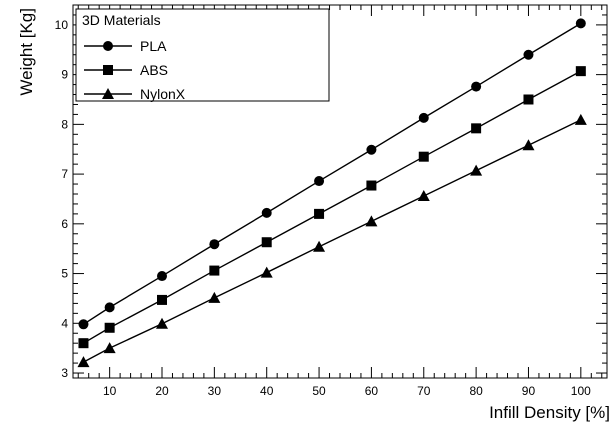 The width and height of the screenshot is (612, 423). Describe the element at coordinates (64, 124) in the screenshot. I see `y-tick-label: 8` at that location.